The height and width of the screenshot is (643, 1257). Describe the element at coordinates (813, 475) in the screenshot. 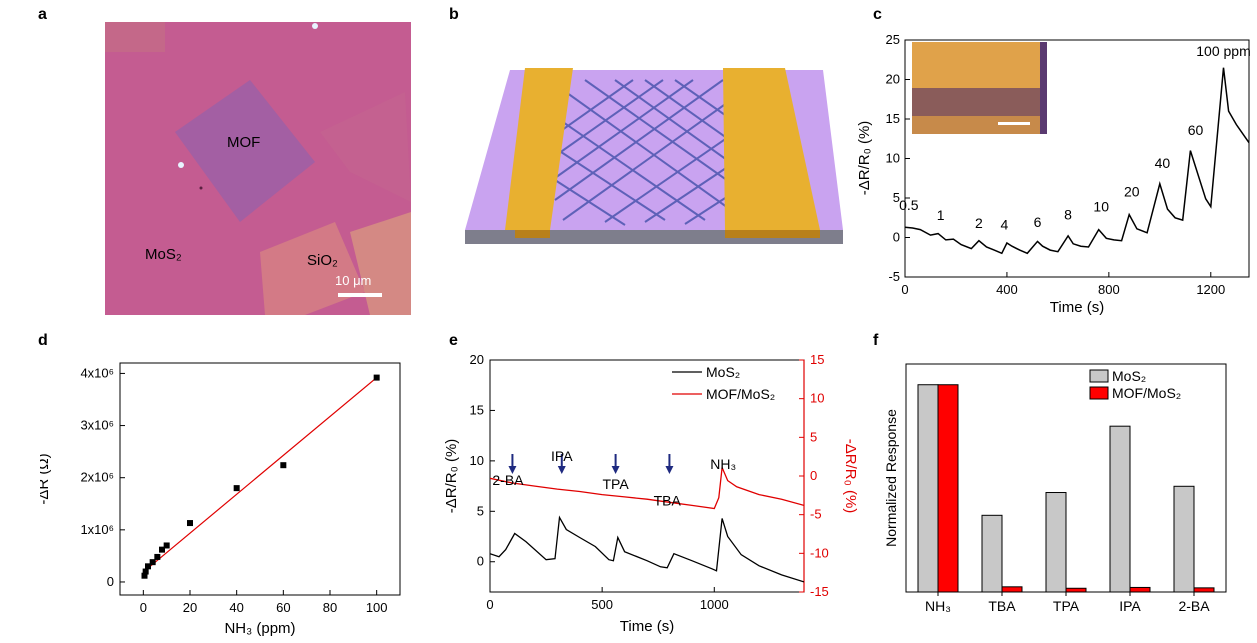

I see `y-tick-label-right: 0` at that location.